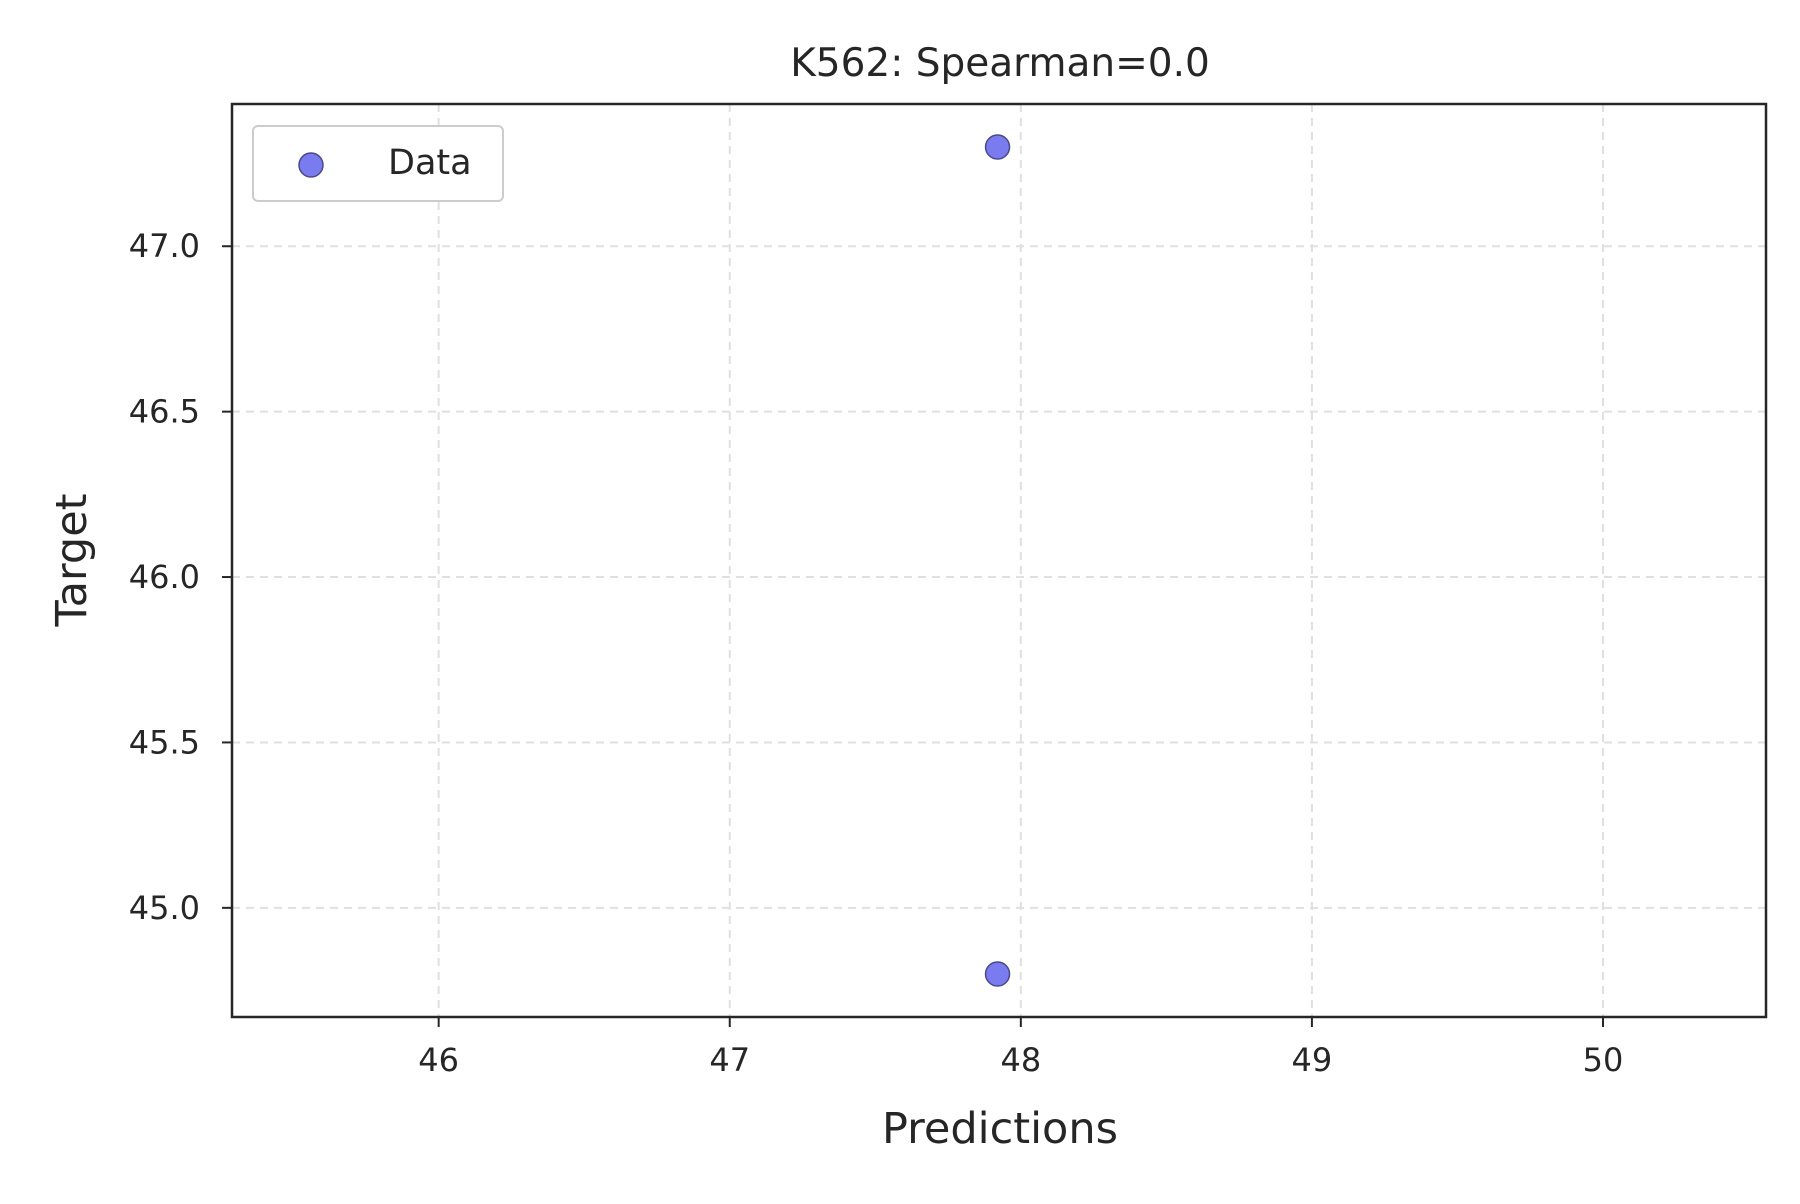  Describe the element at coordinates (72, 560) in the screenshot. I see `y-axis-label: Target` at that location.